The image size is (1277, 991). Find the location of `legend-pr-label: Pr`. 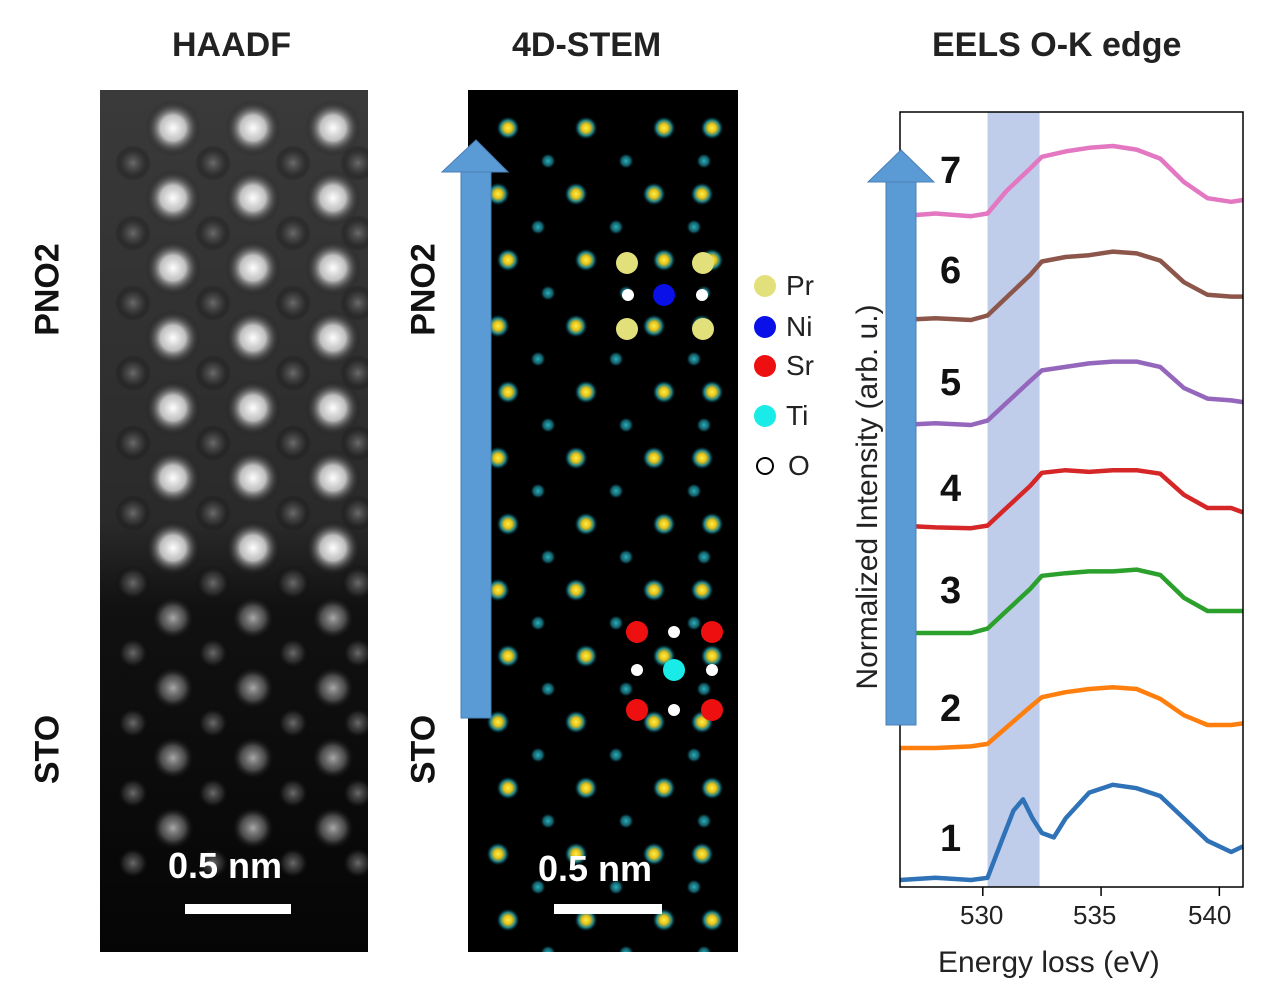

legend-pr-label: Pr is located at coordinates (800, 285).